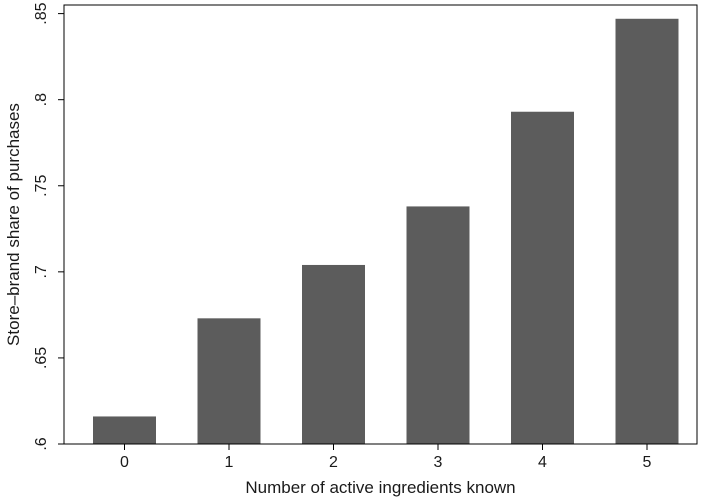 This screenshot has width=701, height=498. I want to click on y-tick-label-p75: .75, so click(41, 186).